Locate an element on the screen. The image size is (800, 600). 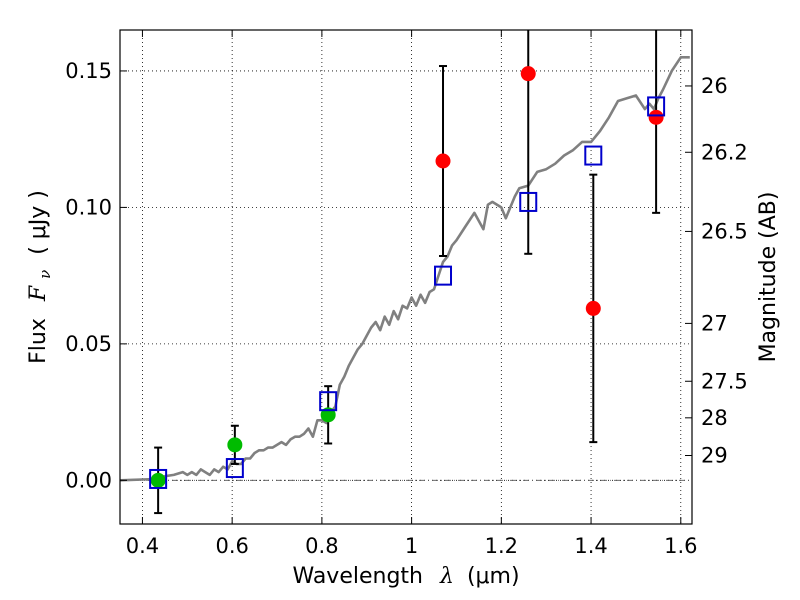
y-tick-label-1: 0.05 is located at coordinates (88, 344).